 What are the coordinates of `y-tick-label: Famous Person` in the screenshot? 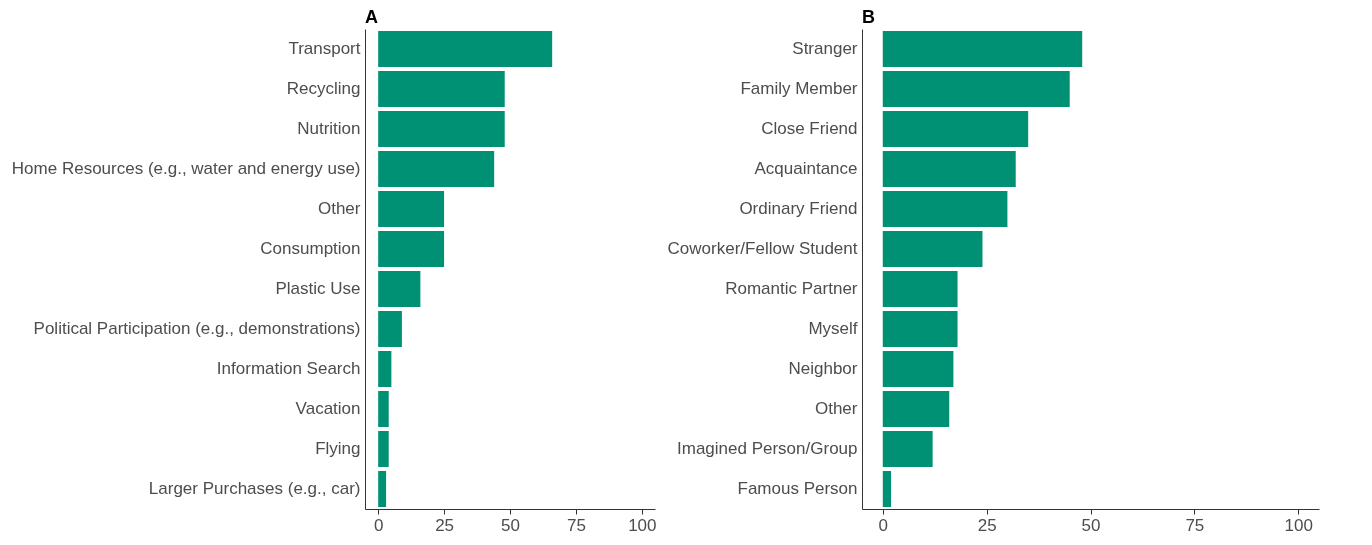 It's located at (797, 488).